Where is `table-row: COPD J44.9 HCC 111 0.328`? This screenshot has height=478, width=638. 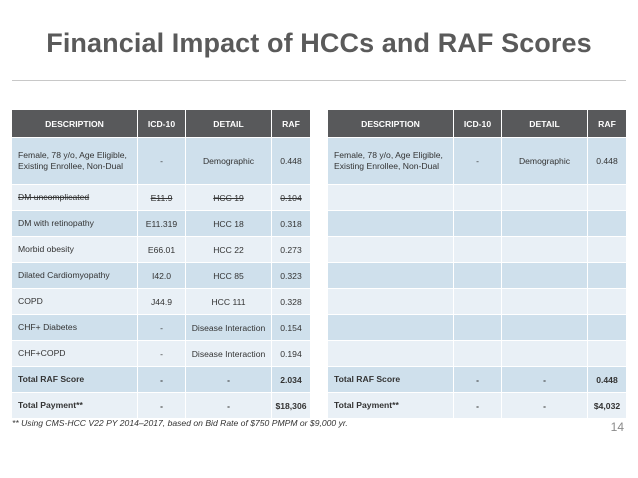 table-row: COPD J44.9 HCC 111 0.328 is located at coordinates (161, 301).